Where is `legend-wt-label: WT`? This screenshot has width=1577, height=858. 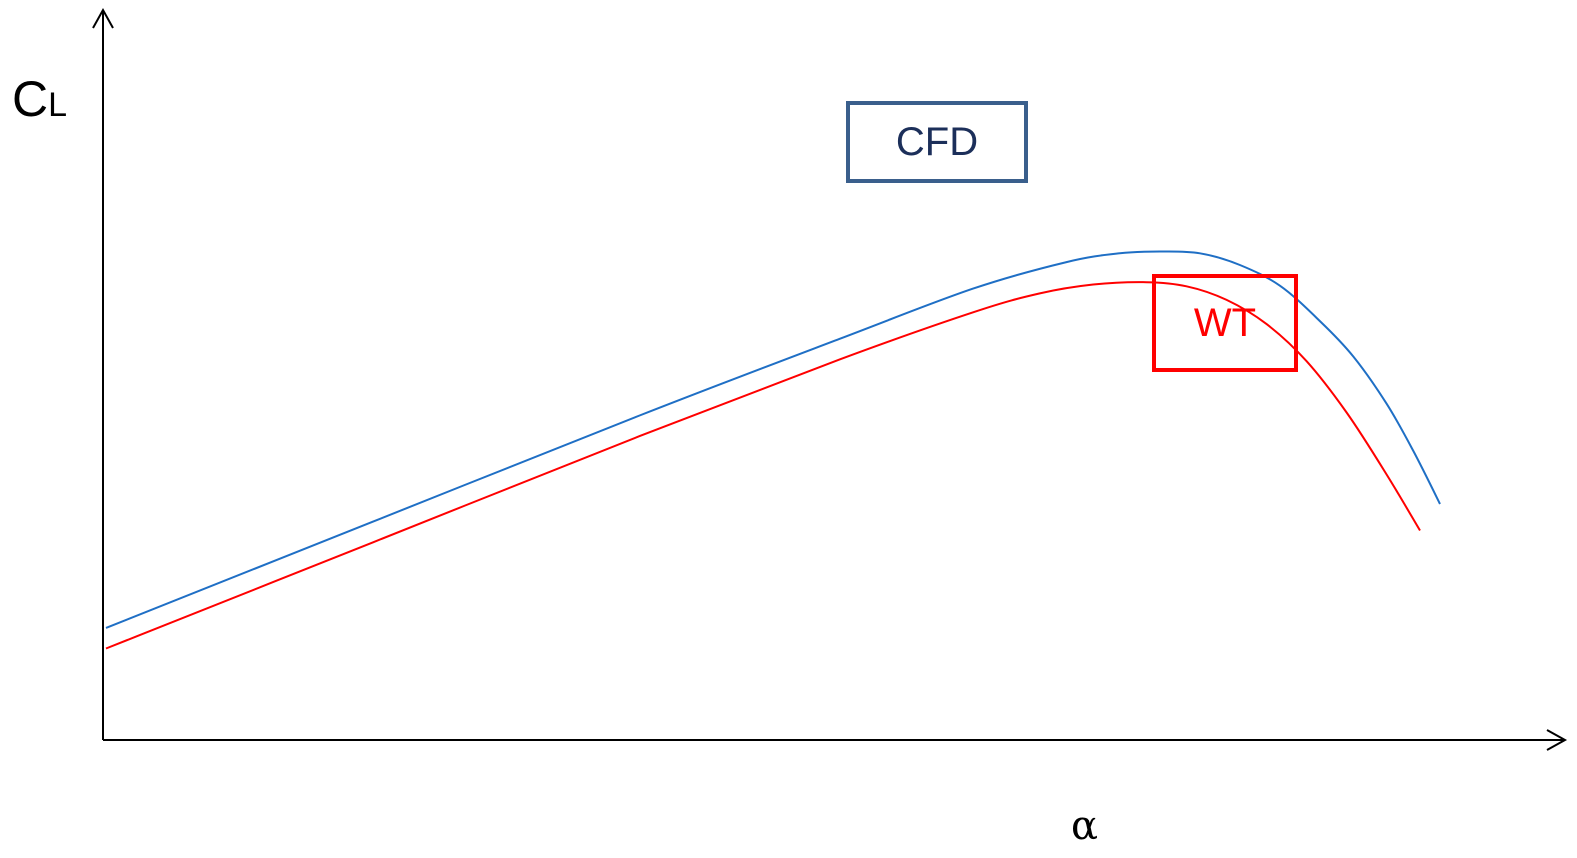
legend-wt-label: WT is located at coordinates (1225, 322).